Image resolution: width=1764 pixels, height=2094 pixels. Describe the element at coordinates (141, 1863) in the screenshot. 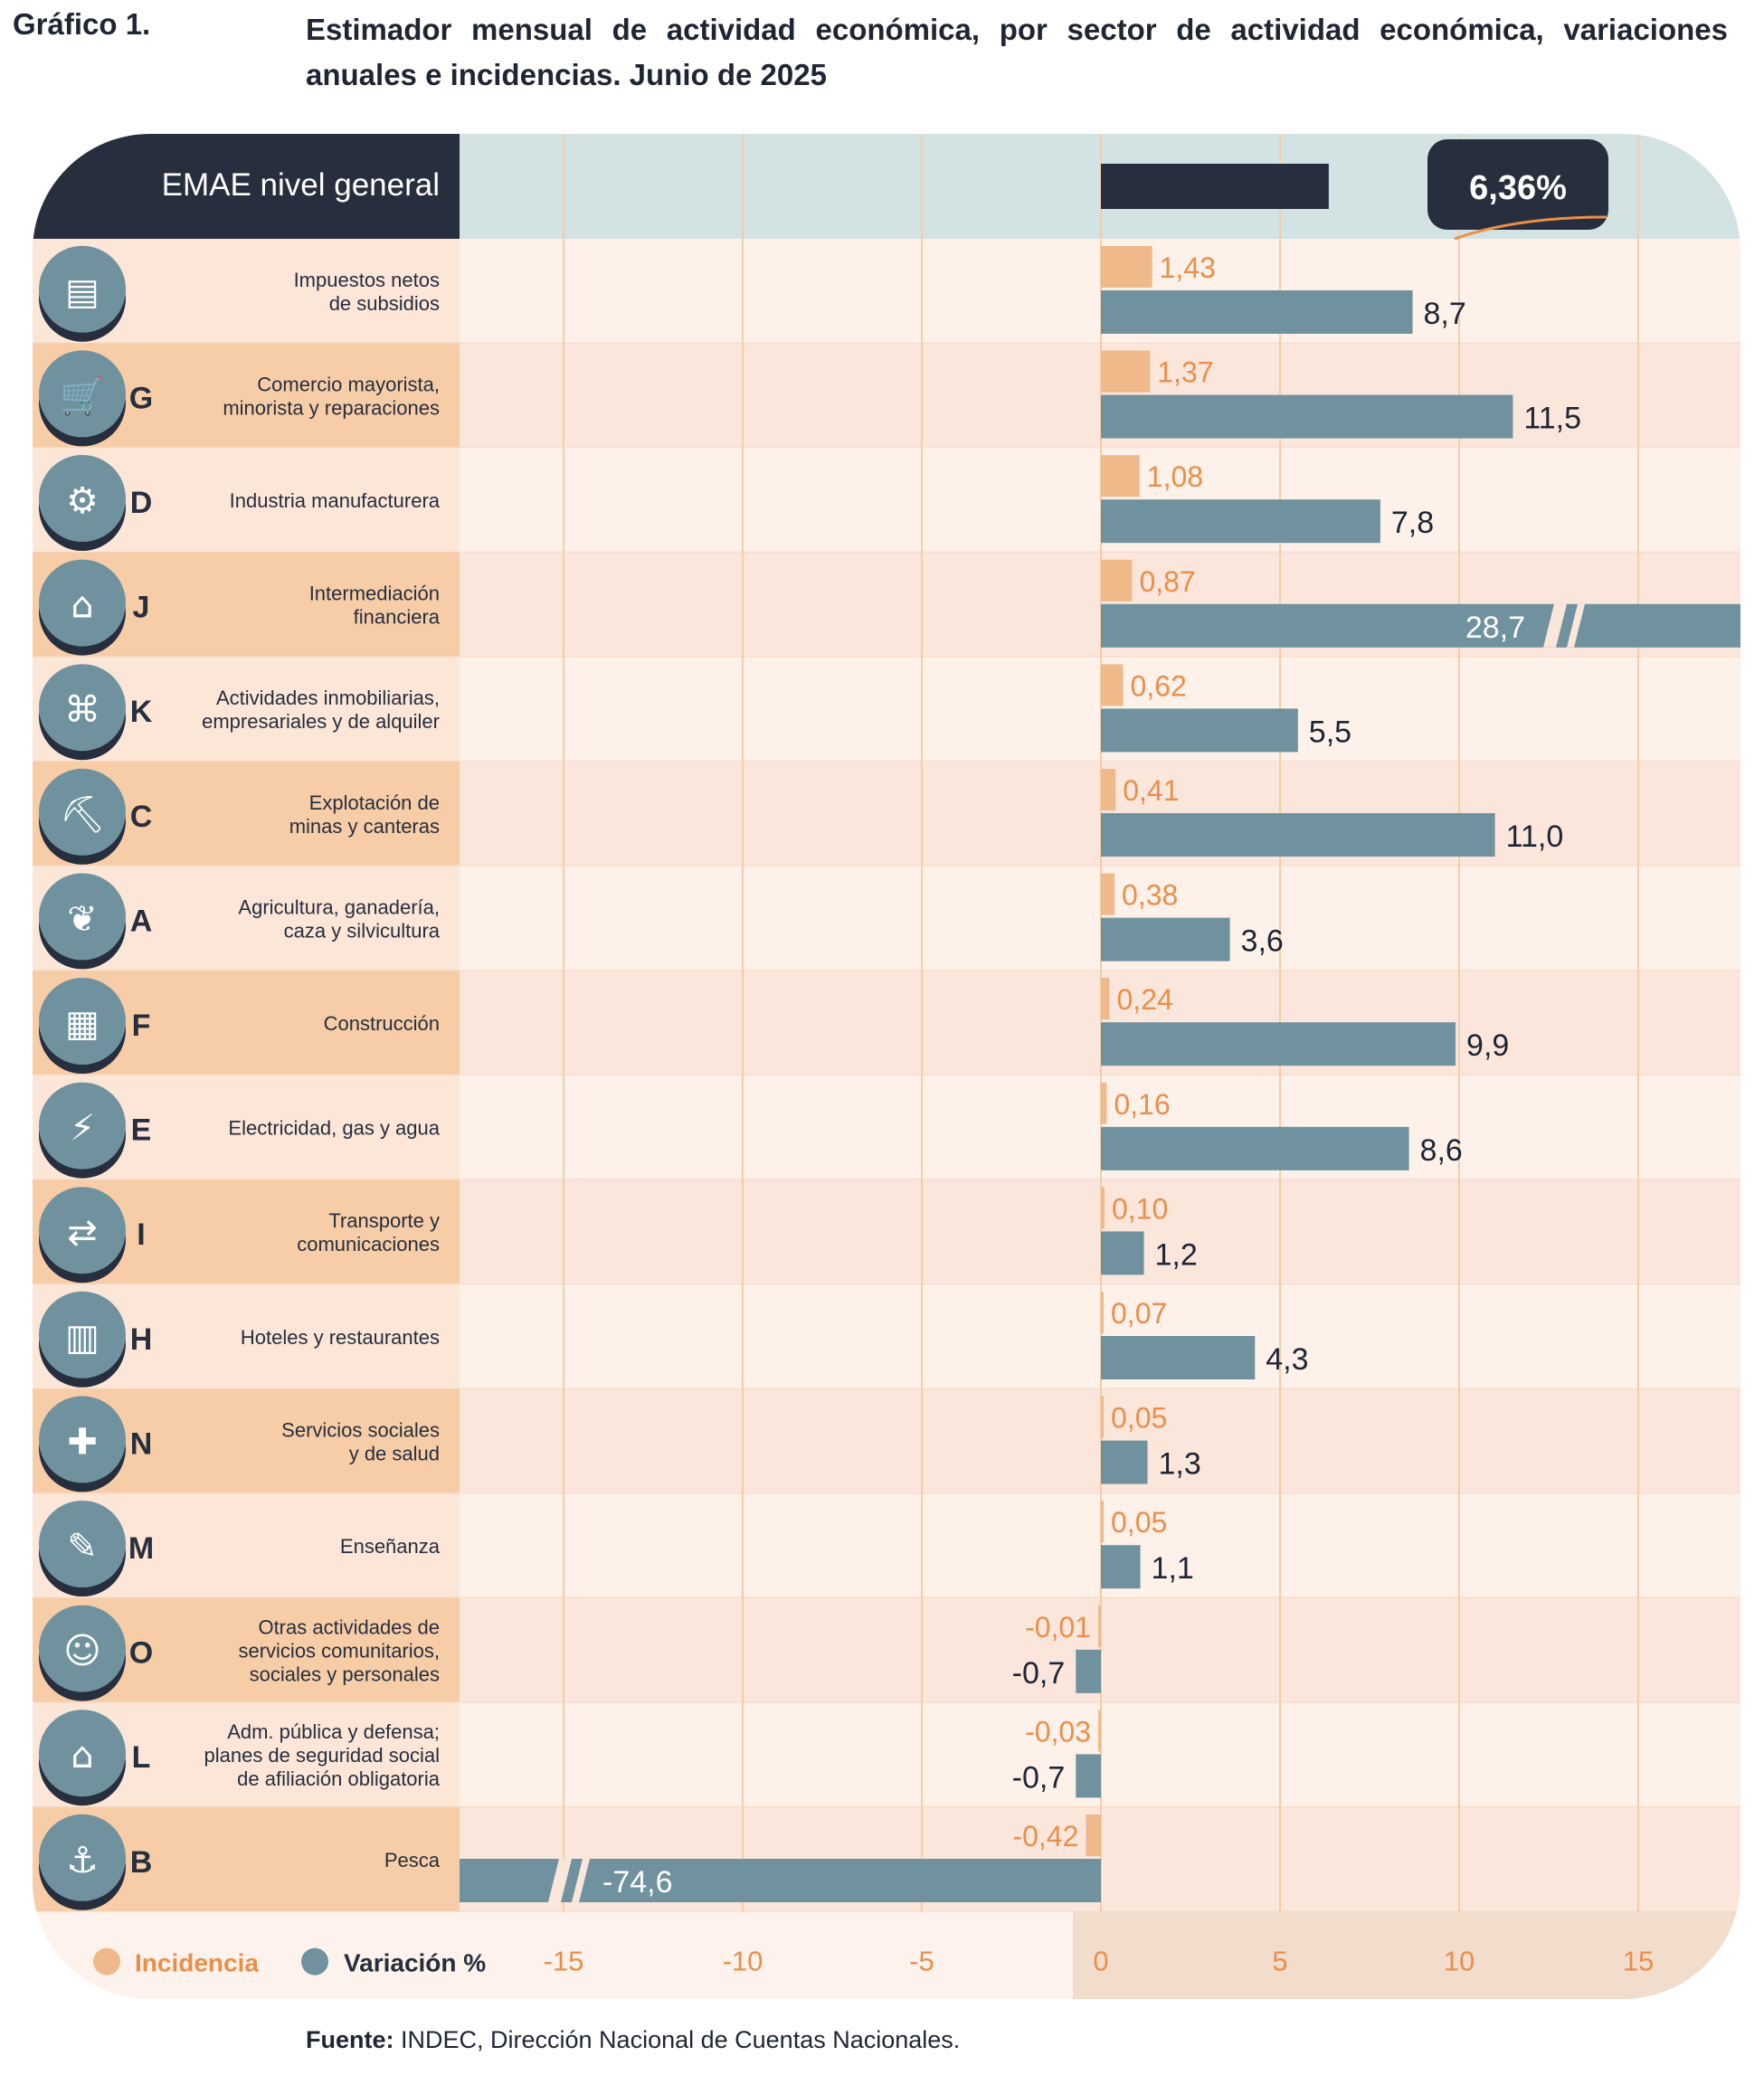

I see `sector-code: B` at that location.